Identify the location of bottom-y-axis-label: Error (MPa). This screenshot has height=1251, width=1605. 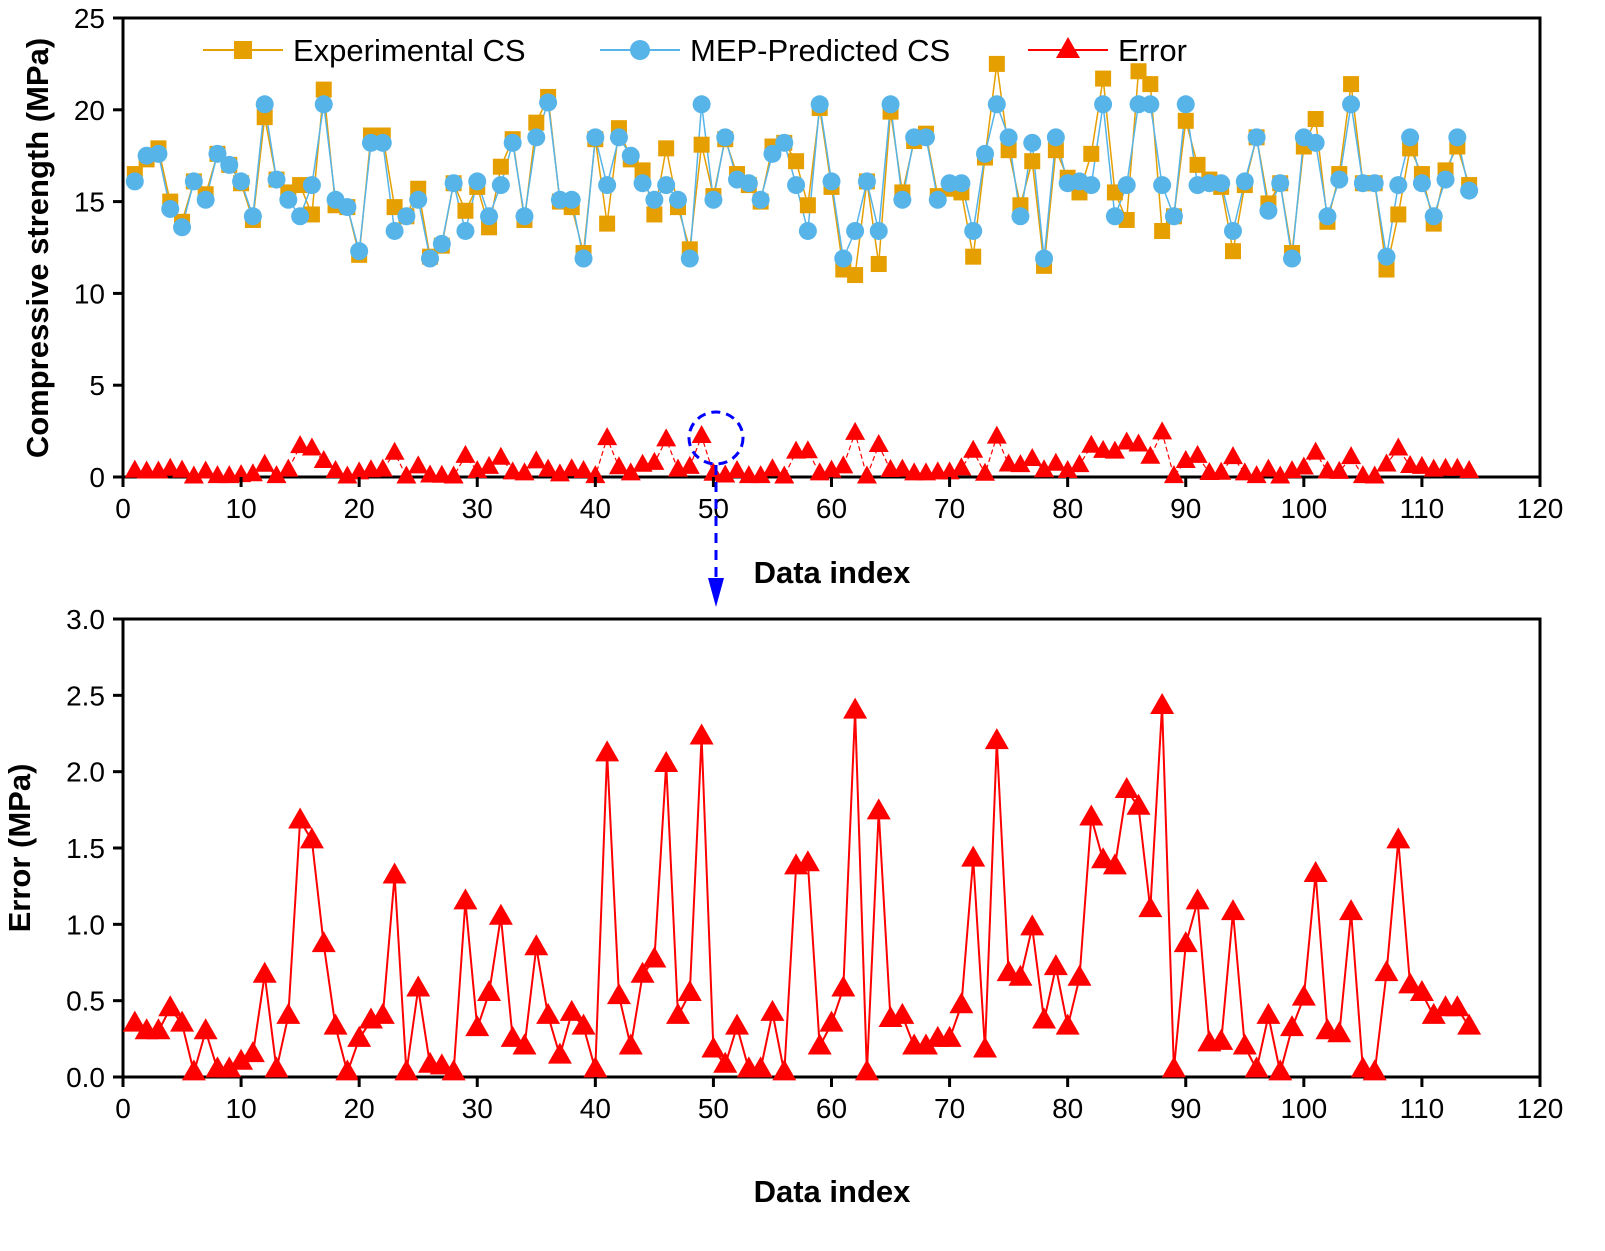
(19, 848).